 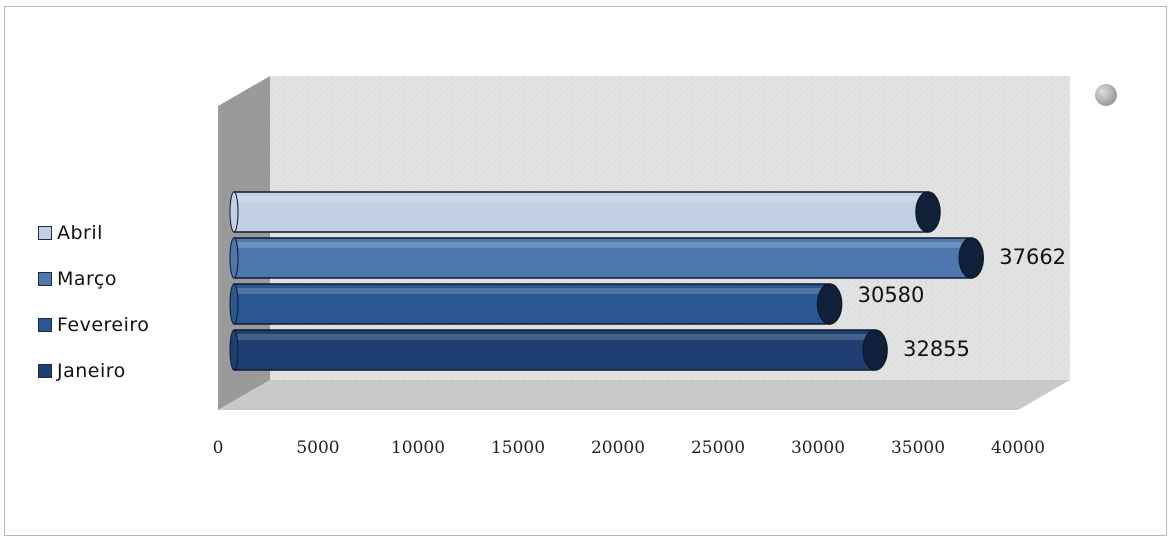 I want to click on legend-label-abril: Abril, so click(x=80, y=233).